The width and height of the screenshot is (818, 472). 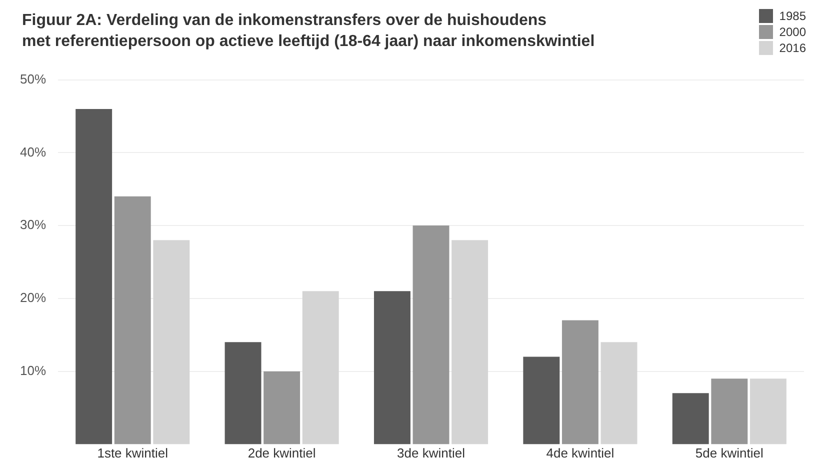 I want to click on x-tick-label: 5de kwintiel, so click(x=729, y=453).